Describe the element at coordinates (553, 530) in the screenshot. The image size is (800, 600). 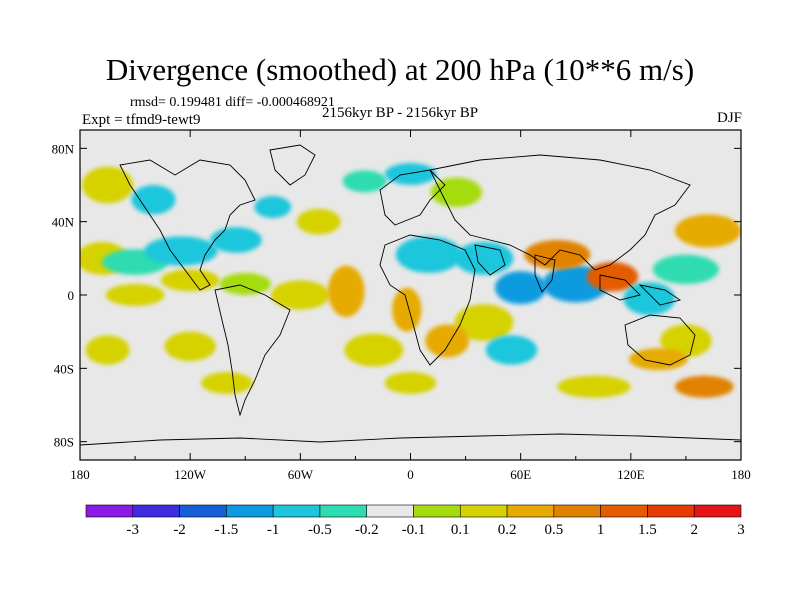
I see `colorbar-label: 0.5` at that location.